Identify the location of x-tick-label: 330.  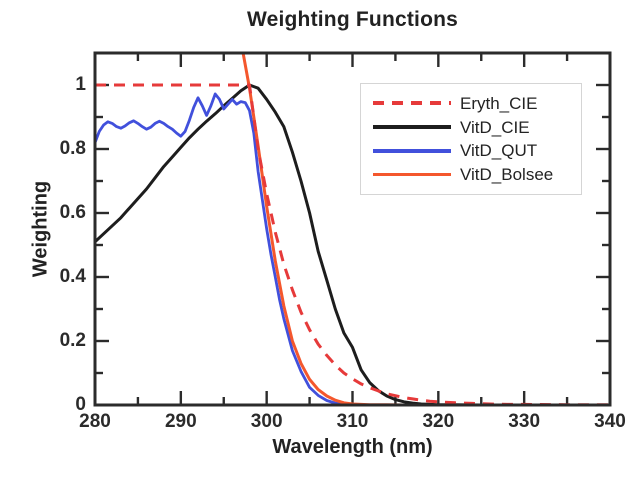
(524, 421).